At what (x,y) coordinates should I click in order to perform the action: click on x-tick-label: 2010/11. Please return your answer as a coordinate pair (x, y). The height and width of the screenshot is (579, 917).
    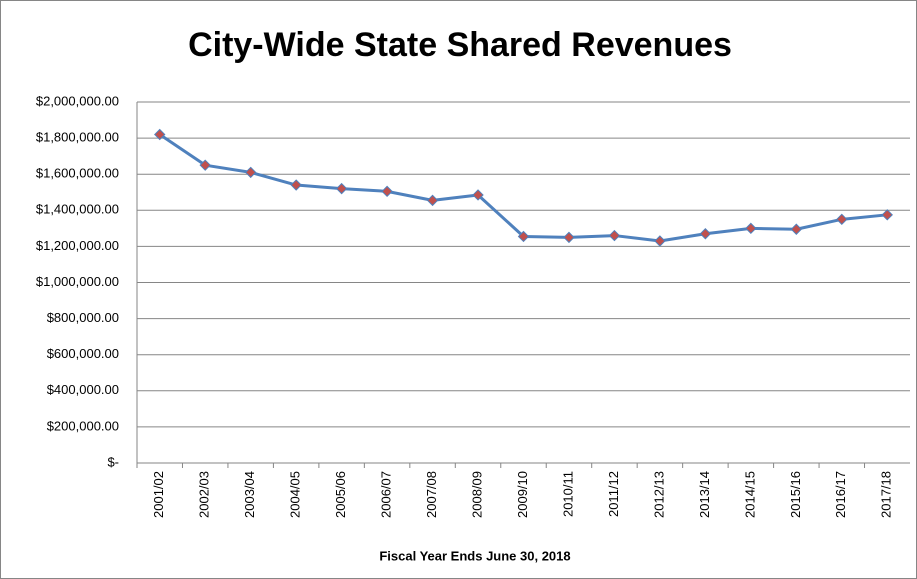
    Looking at the image, I should click on (567, 494).